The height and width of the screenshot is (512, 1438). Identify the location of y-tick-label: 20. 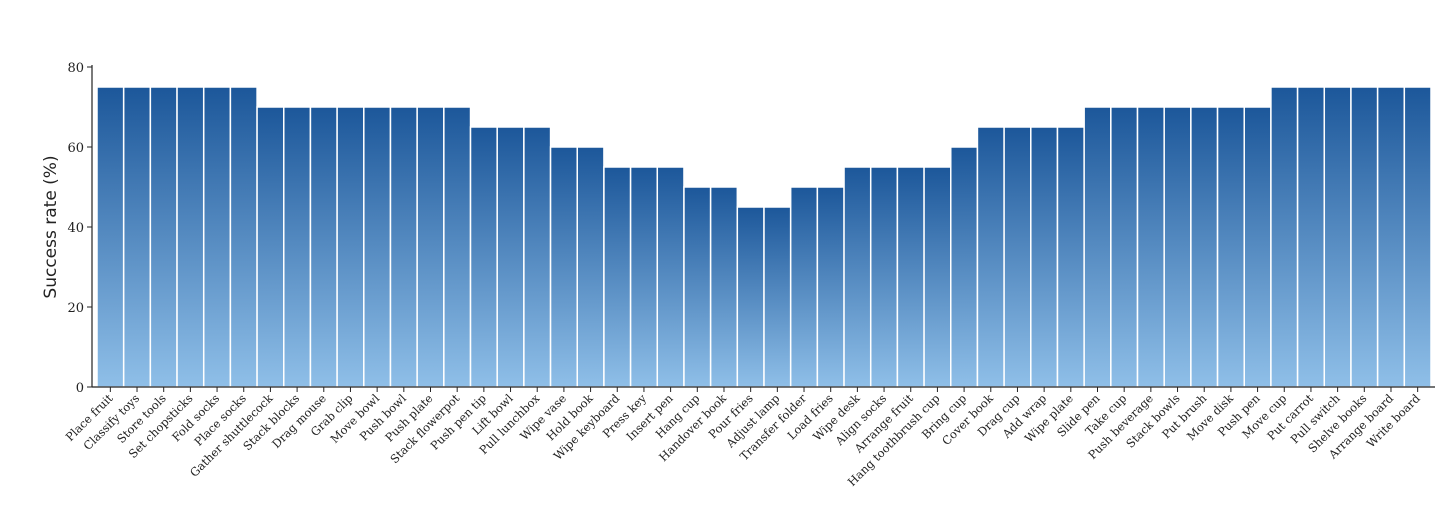
(75, 308).